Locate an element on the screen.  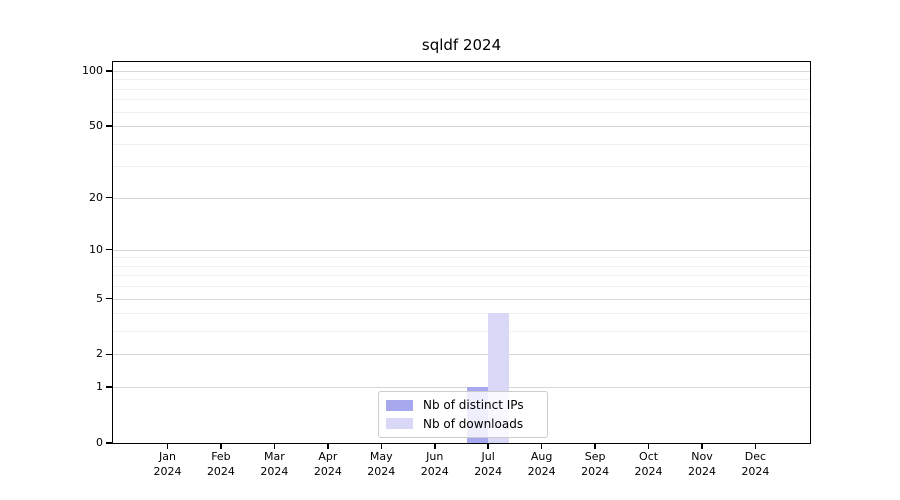
legend-swatch-distinct-ips is located at coordinates (399, 405).